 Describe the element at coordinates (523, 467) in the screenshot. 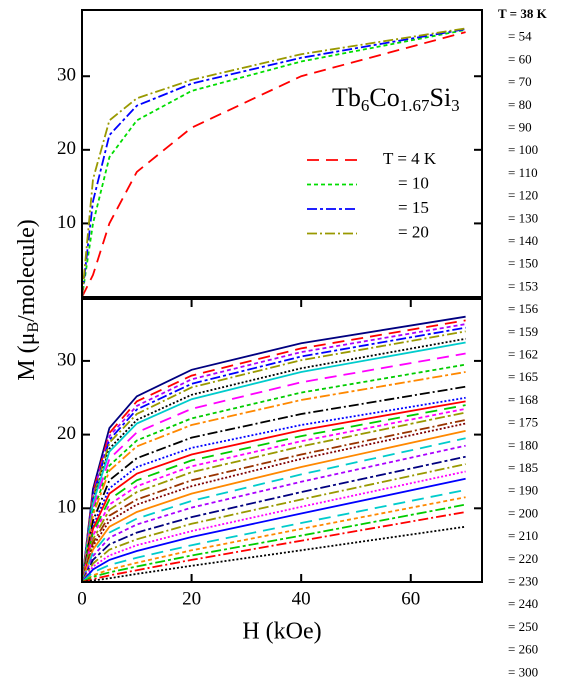

I see `legend-label: = 185` at that location.